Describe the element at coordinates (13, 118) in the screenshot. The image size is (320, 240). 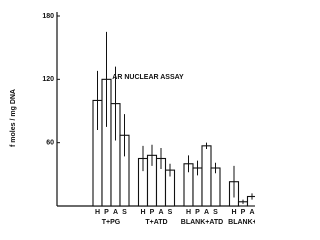
I see `y-axis-label: f moles / mg DNA` at that location.